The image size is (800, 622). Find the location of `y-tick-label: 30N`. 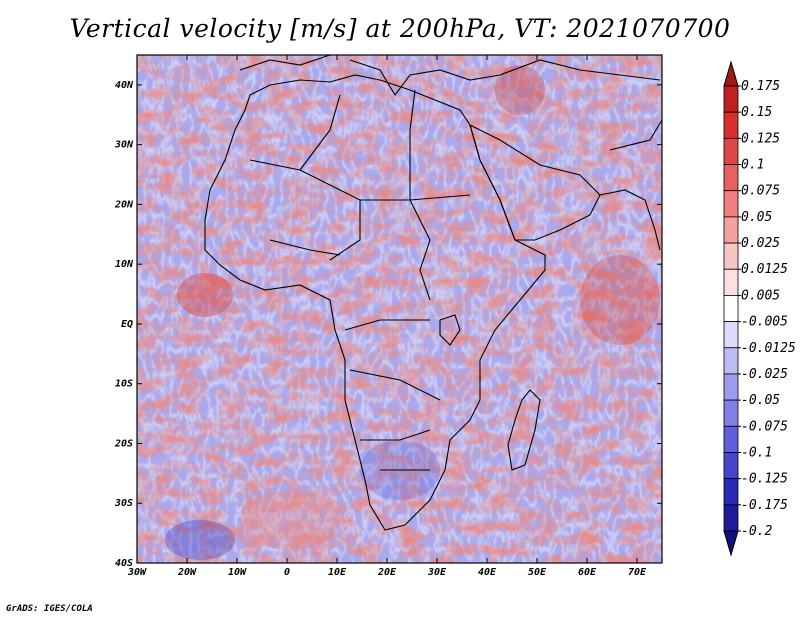

y-tick-label: 30N is located at coordinates (124, 145).